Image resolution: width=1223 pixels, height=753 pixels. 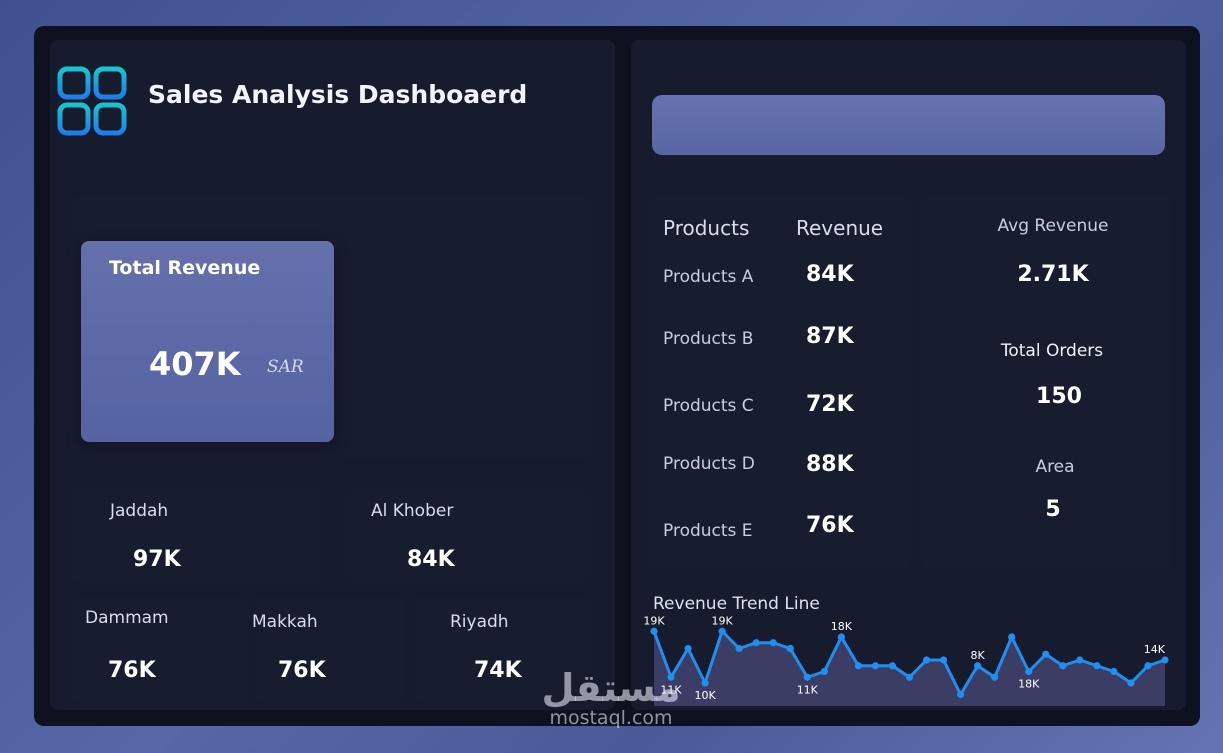 What do you see at coordinates (92, 101) in the screenshot?
I see `dashboard-grid-icon` at bounding box center [92, 101].